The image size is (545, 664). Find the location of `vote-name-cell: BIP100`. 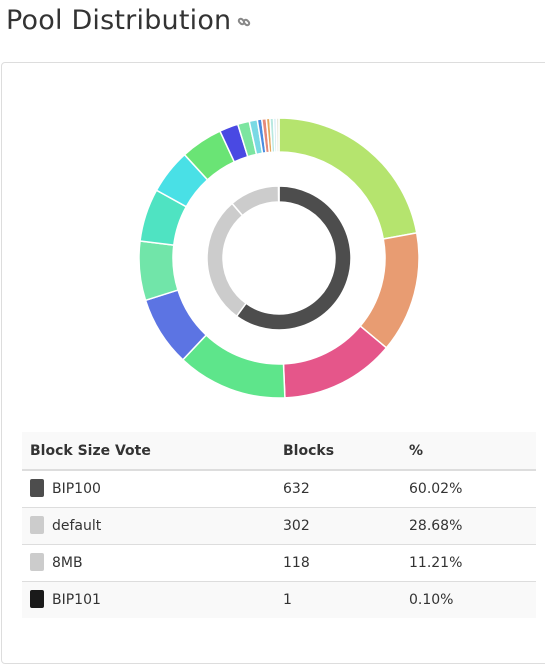

vote-name-cell: BIP100 is located at coordinates (148, 489).